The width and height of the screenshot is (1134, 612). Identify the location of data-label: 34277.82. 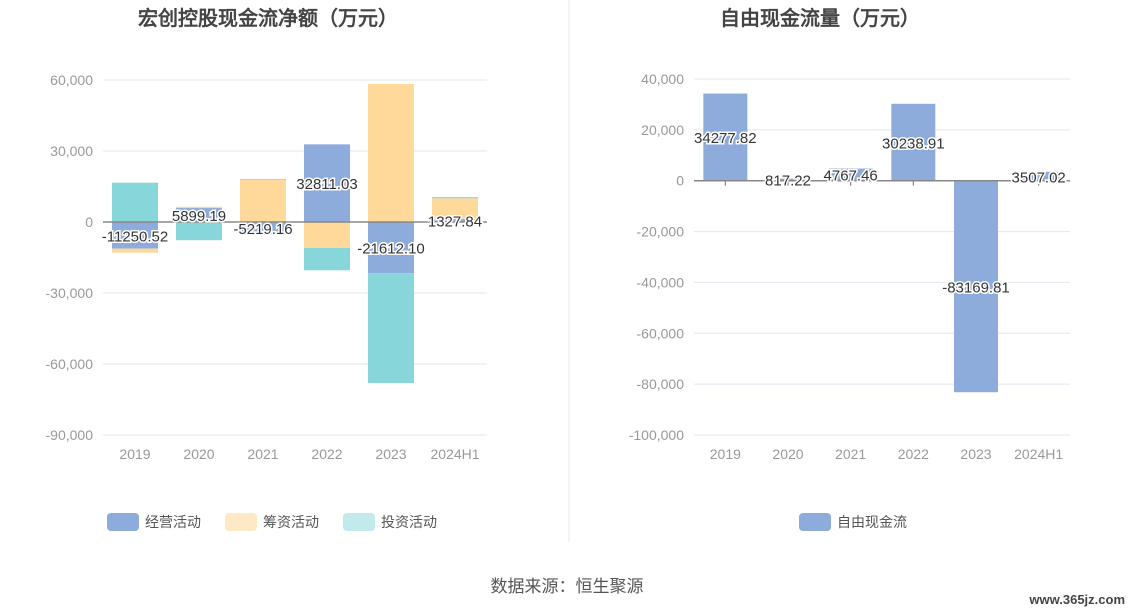
(725, 138).